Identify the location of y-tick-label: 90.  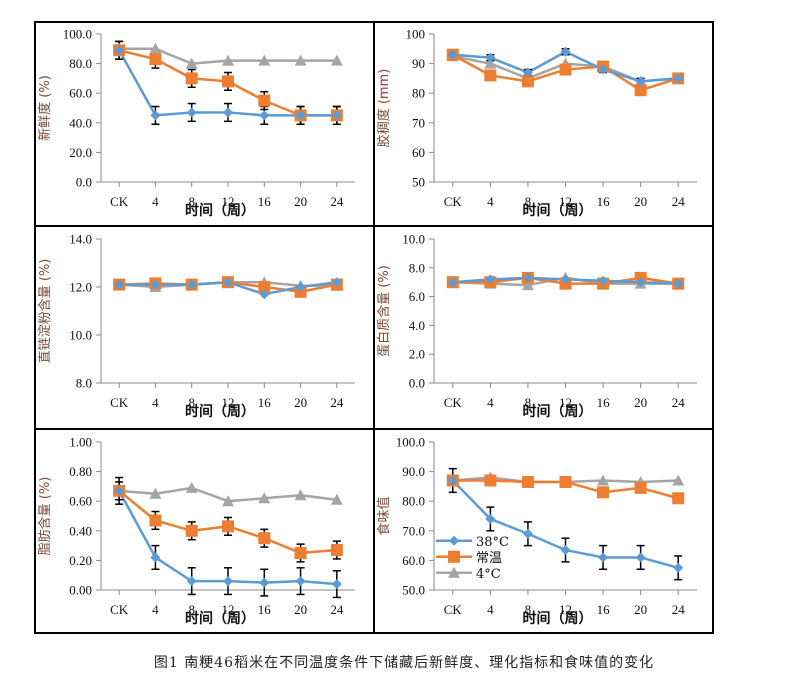
(418, 63).